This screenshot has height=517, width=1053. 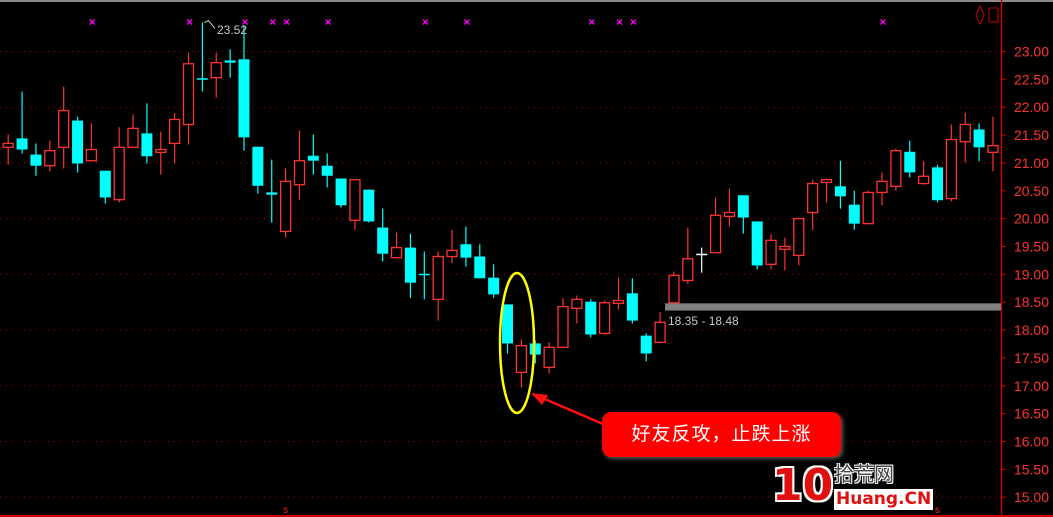 What do you see at coordinates (1031, 135) in the screenshot?
I see `axis-tick-label: 21.50` at bounding box center [1031, 135].